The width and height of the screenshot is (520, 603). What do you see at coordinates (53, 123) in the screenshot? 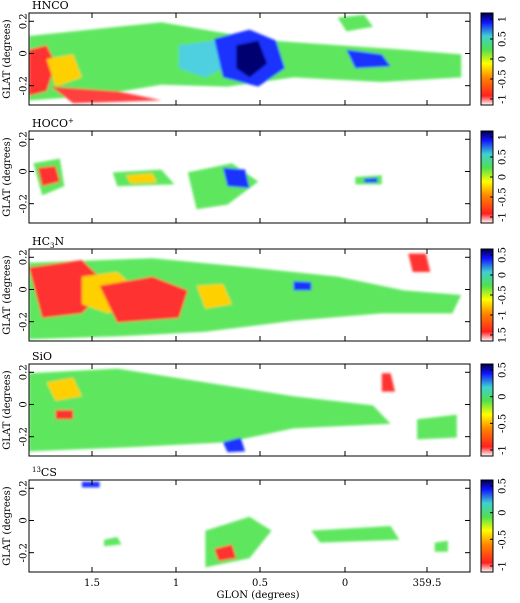
I see `panel-title: HOCO+` at bounding box center [53, 123].